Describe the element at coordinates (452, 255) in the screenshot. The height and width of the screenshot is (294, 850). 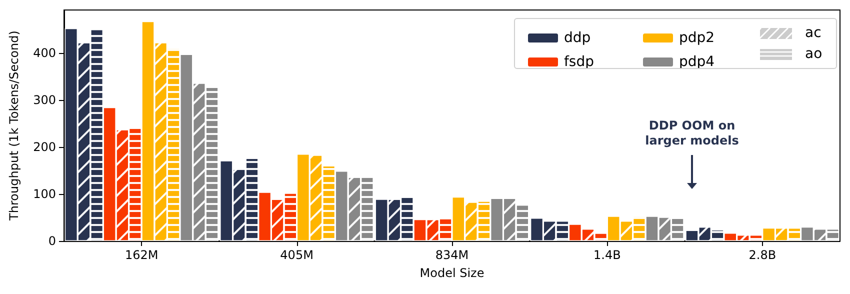
I see `x-tick-label: 834M` at that location.